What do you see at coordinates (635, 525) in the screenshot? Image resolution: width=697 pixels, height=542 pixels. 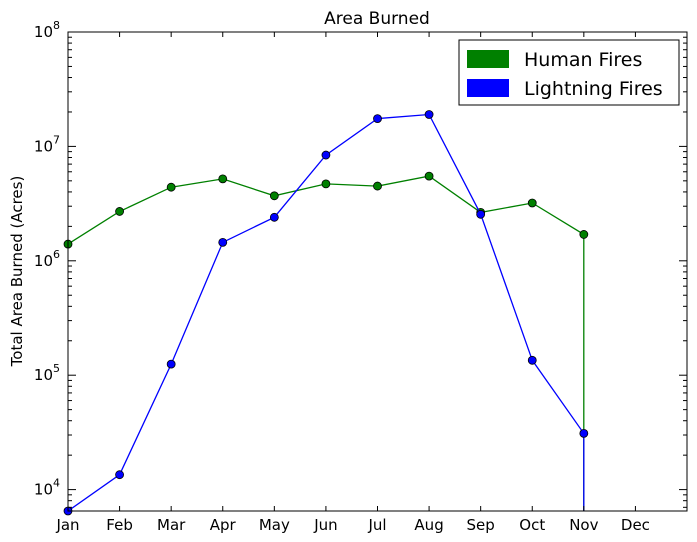 I see `x-tick-label: Dec` at bounding box center [635, 525].